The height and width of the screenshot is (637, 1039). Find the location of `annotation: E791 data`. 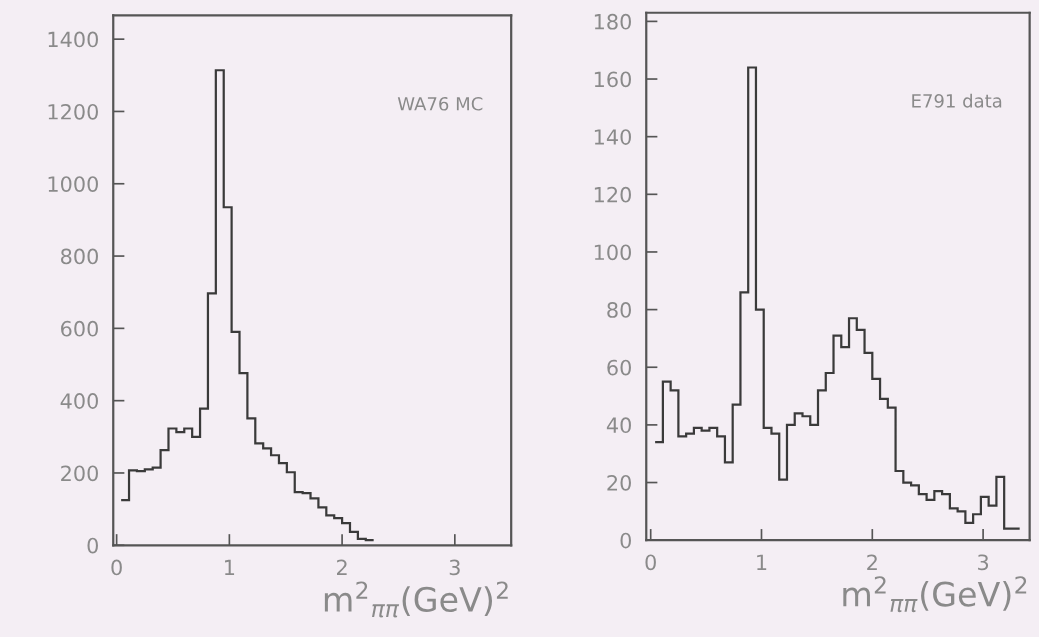

annotation: E791 data is located at coordinates (957, 100).